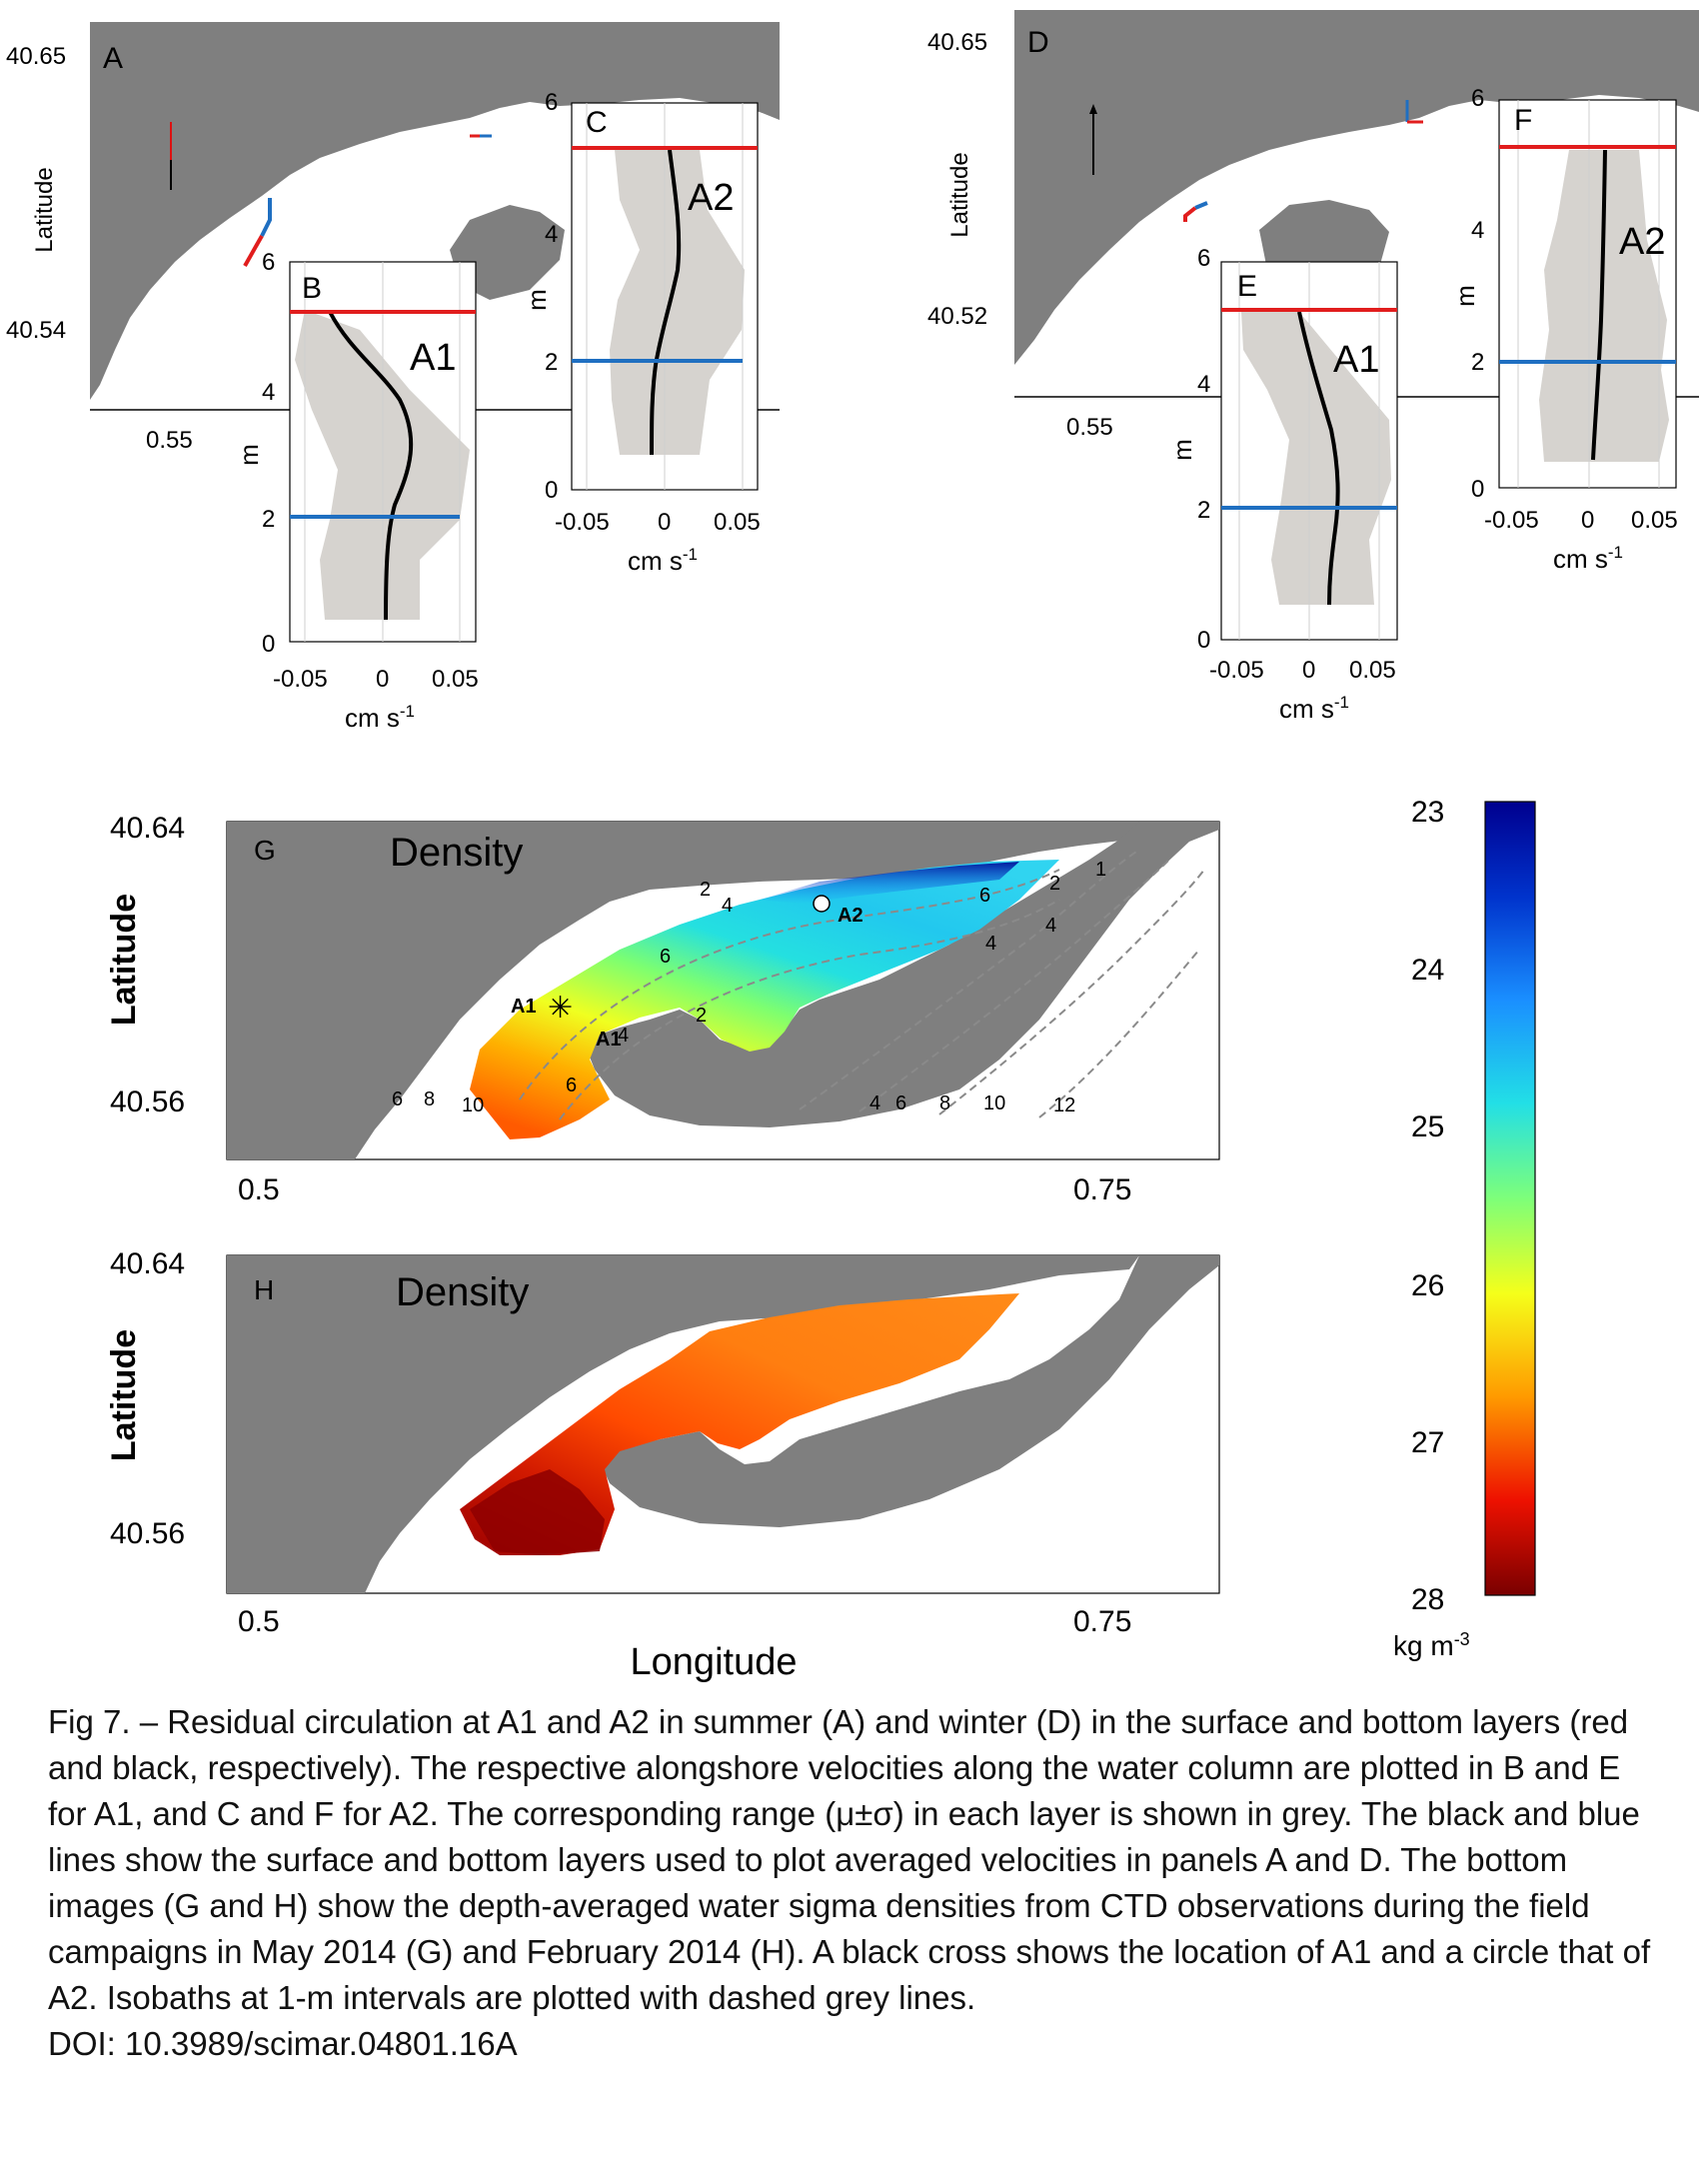 The image size is (1708, 2161). I want to click on panel-c-xtick-zero: 0, so click(665, 522).